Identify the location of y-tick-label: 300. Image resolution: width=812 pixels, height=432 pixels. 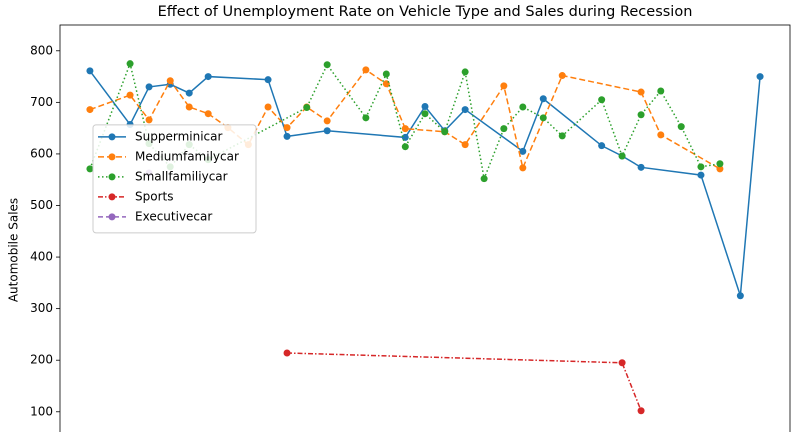
(41, 308).